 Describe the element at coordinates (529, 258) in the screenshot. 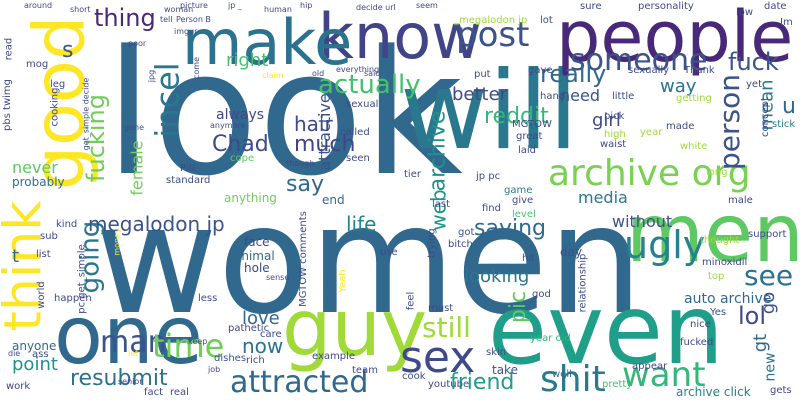

I see `word-hit: hit` at that location.